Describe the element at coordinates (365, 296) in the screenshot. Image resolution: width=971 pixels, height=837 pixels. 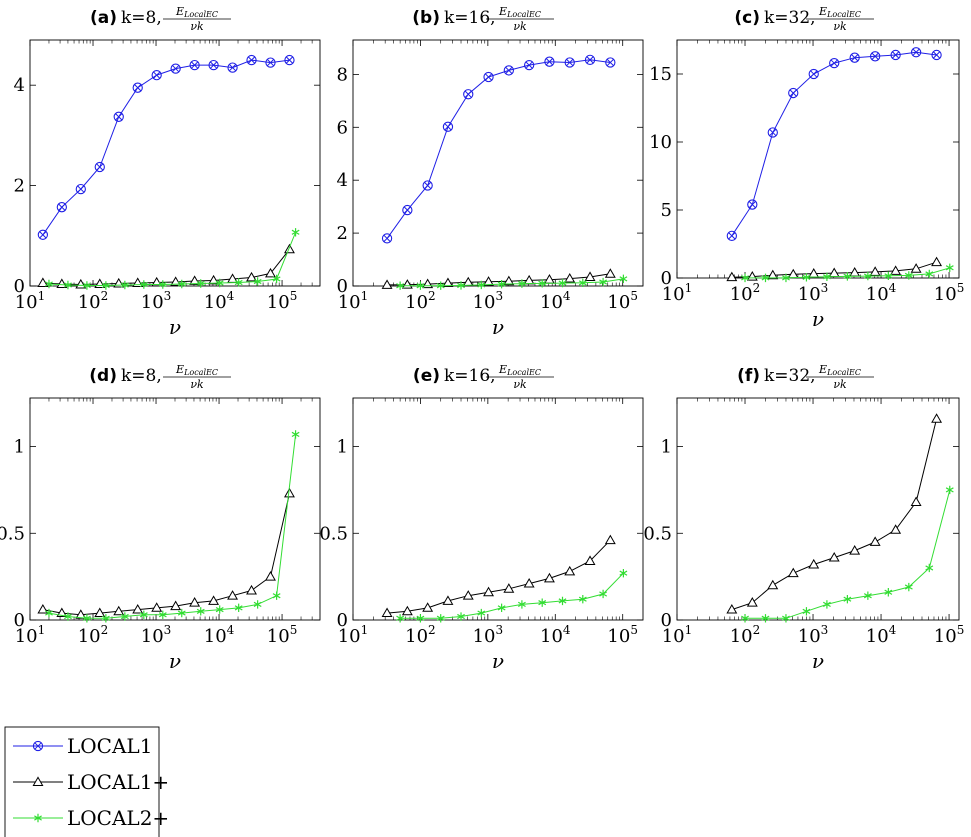
I see `x-tick-exponent: 1` at that location.